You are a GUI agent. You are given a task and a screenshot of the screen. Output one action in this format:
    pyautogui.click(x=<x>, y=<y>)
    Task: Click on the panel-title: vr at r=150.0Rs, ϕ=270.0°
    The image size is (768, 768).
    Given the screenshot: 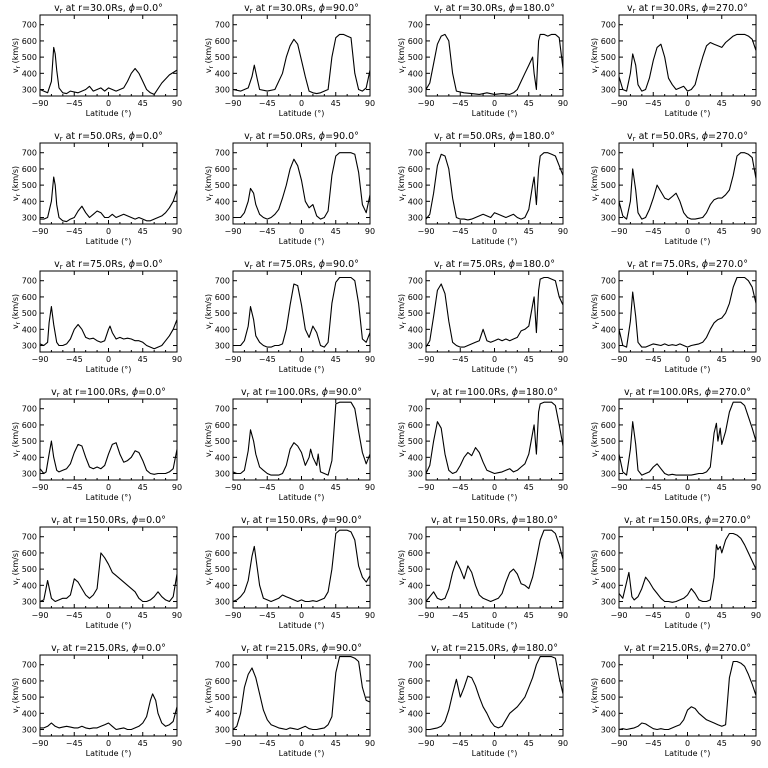 What is the action you would take?
    pyautogui.click(x=687, y=521)
    